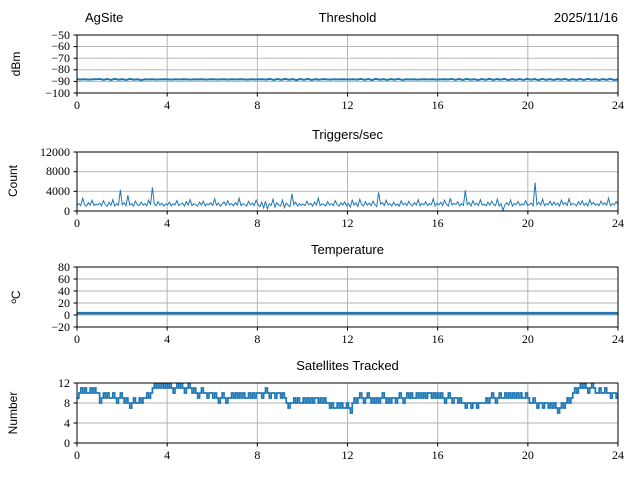 This screenshot has width=640, height=480. I want to click on y-tick-label: 20, so click(64, 302).